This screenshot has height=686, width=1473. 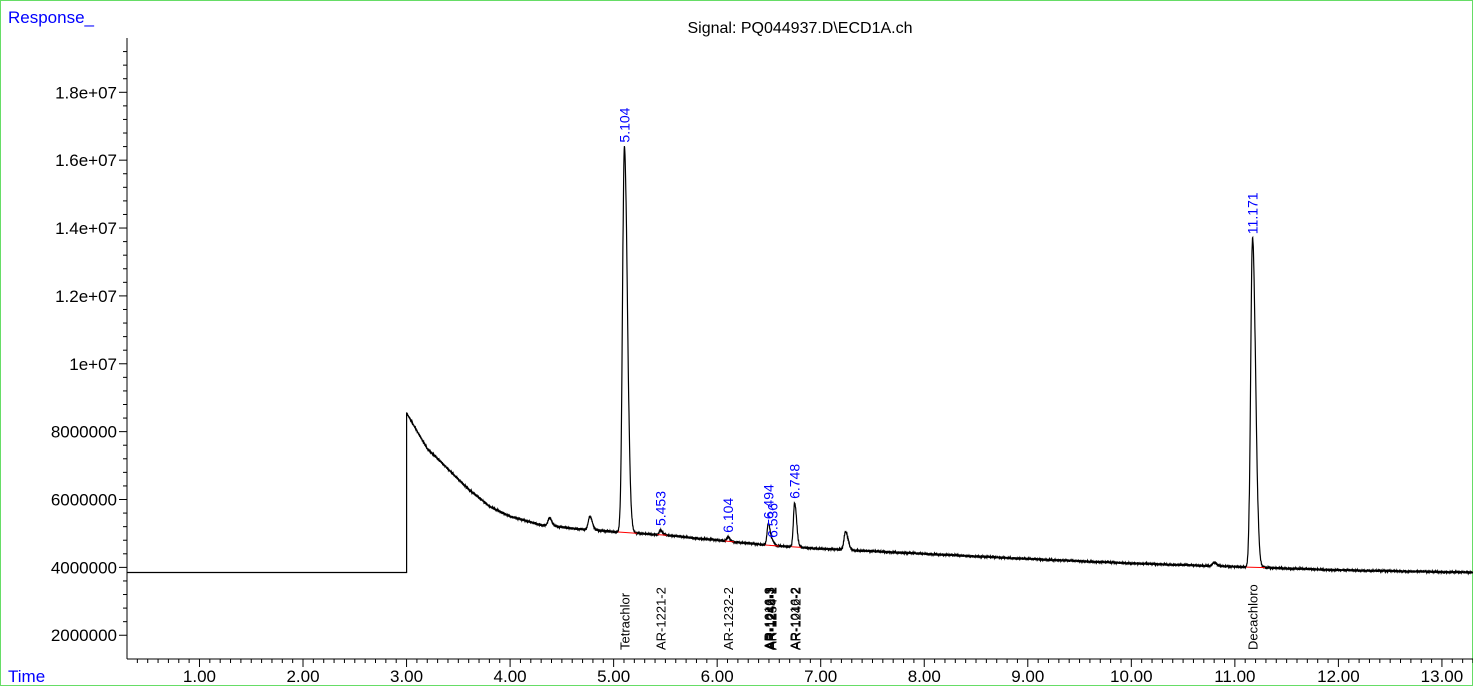 What do you see at coordinates (86, 160) in the screenshot?
I see `y-tick-label: 1.6e+07` at bounding box center [86, 160].